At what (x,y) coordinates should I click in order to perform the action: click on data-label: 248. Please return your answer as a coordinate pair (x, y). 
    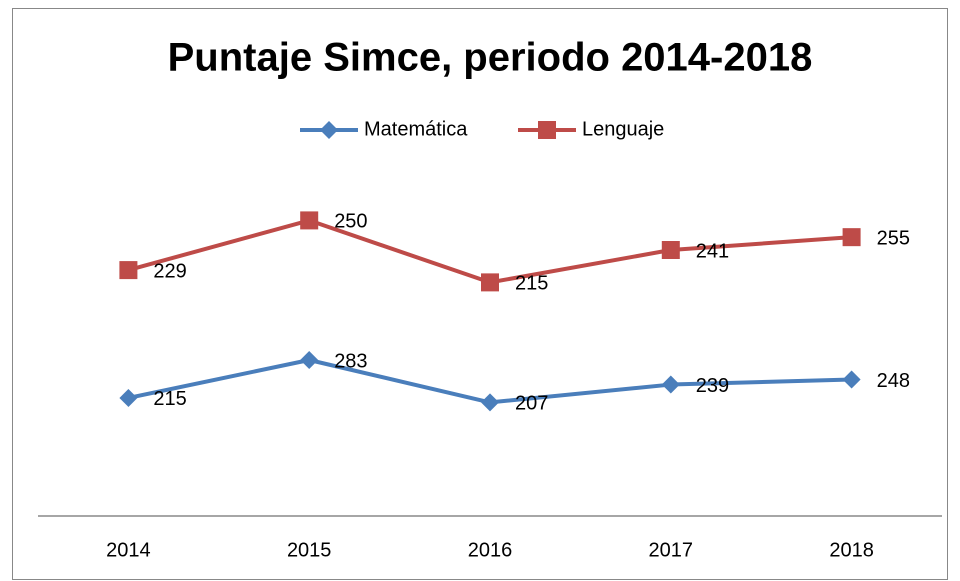
    Looking at the image, I should click on (893, 381).